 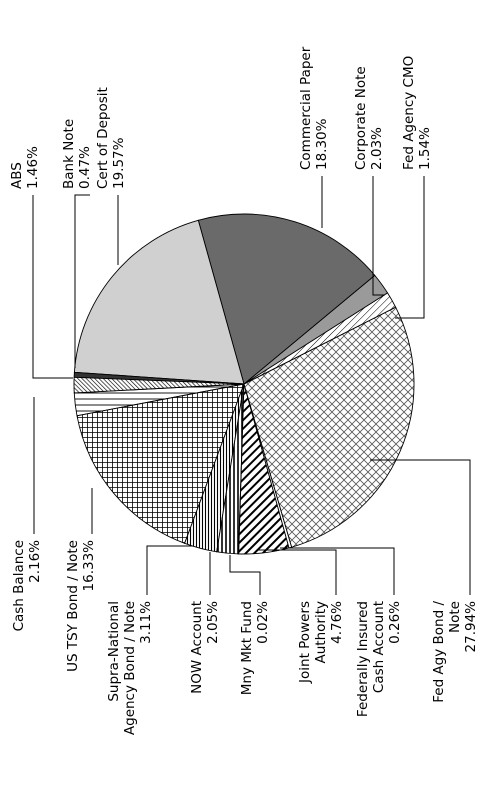 What do you see at coordinates (160, 463) in the screenshot?
I see `slice-us-tsy-bond-note` at bounding box center [160, 463].